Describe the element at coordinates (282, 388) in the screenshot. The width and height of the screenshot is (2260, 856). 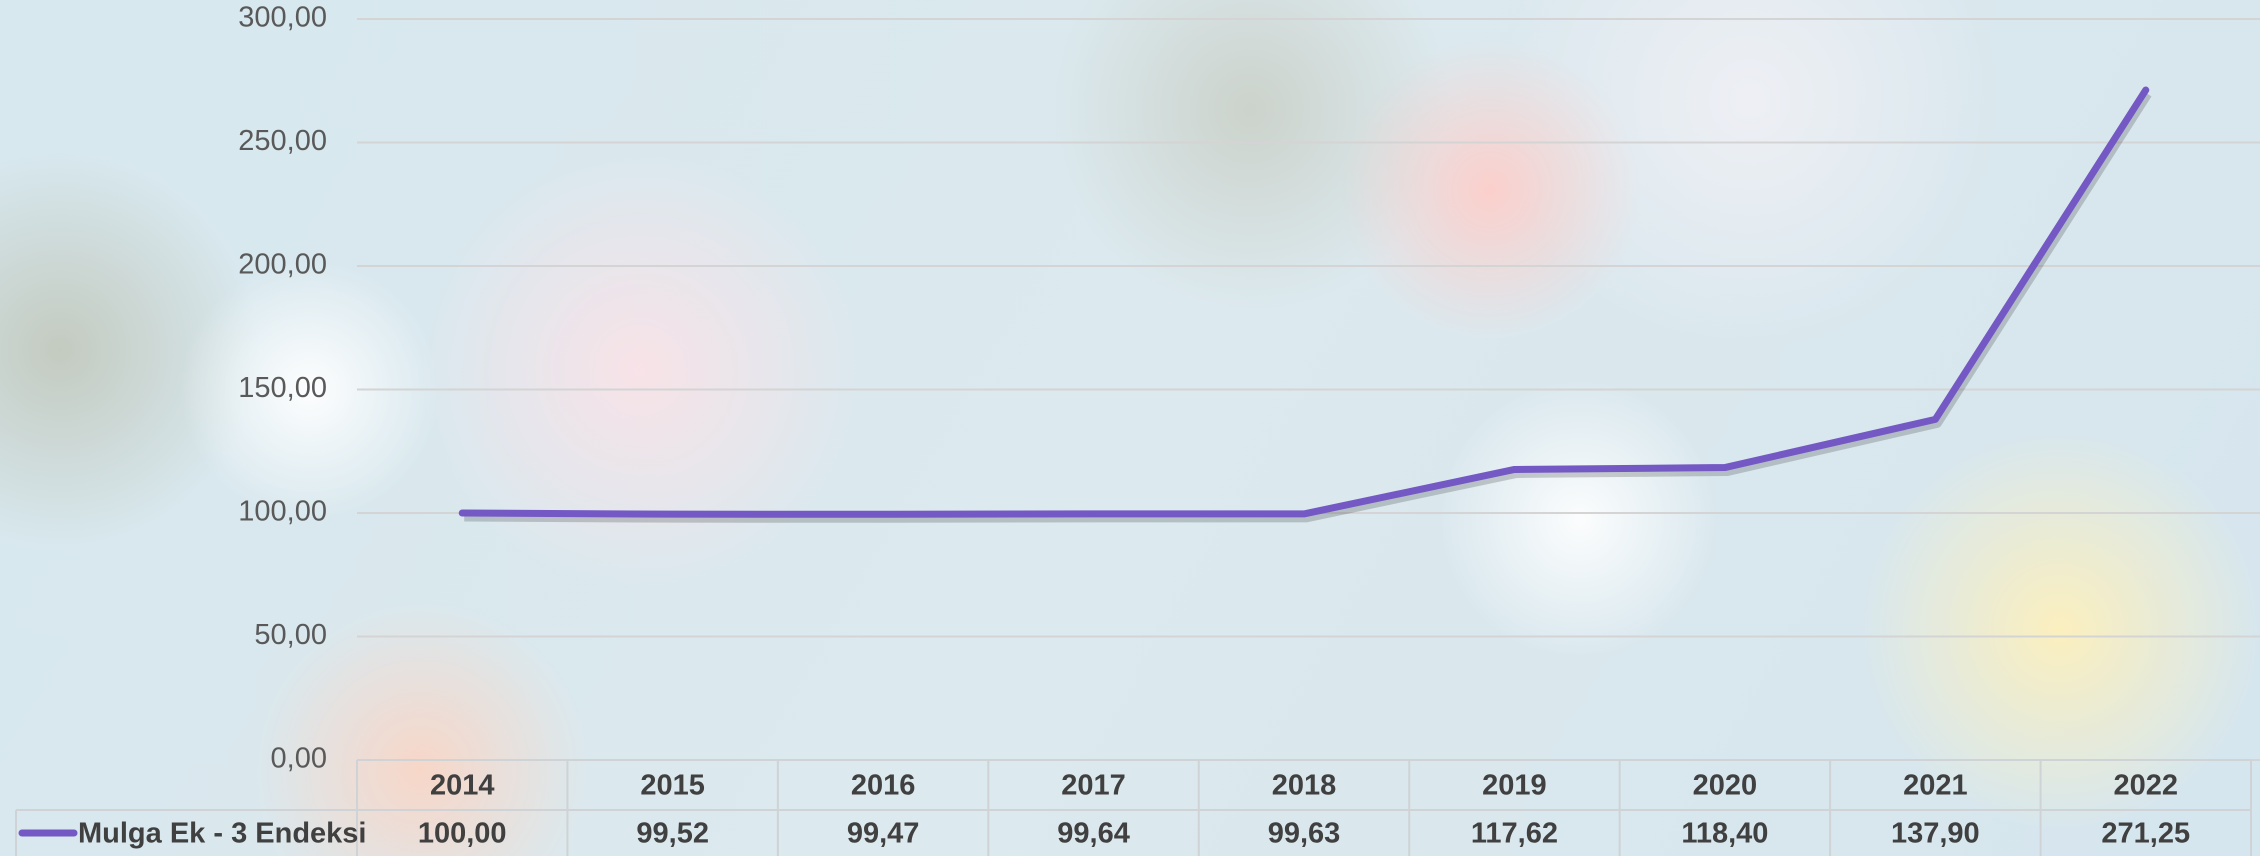
I see `y-tick-label: 150,00` at that location.